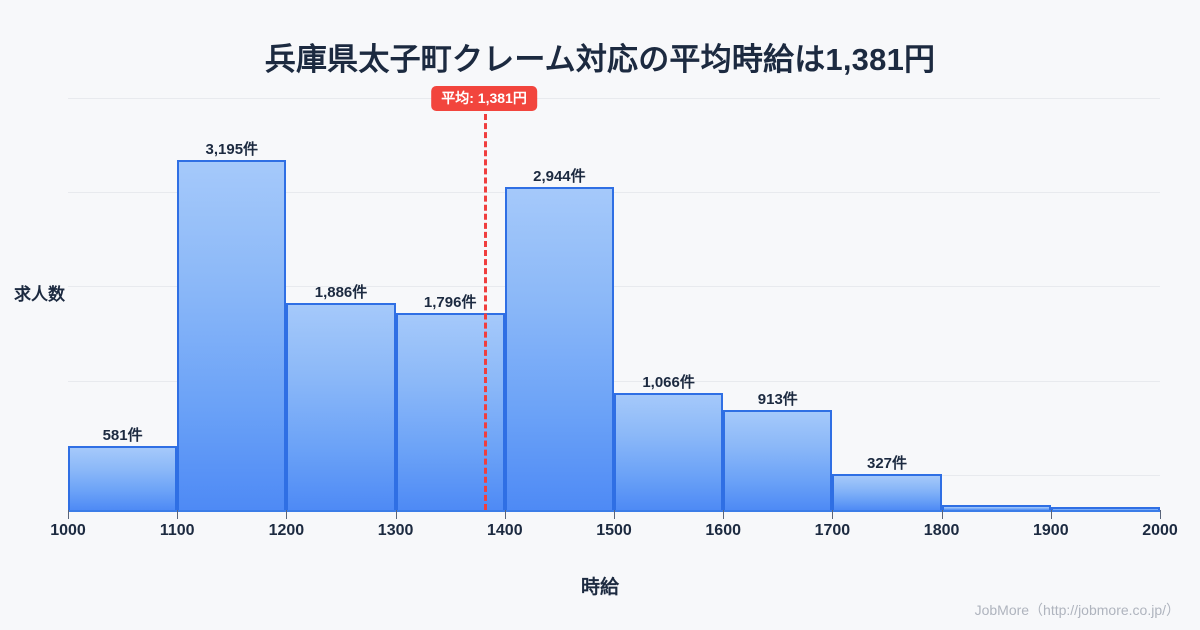 Image resolution: width=1200 pixels, height=630 pixels. Describe the element at coordinates (941, 530) in the screenshot. I see `x-tick-label: 1800` at that location.